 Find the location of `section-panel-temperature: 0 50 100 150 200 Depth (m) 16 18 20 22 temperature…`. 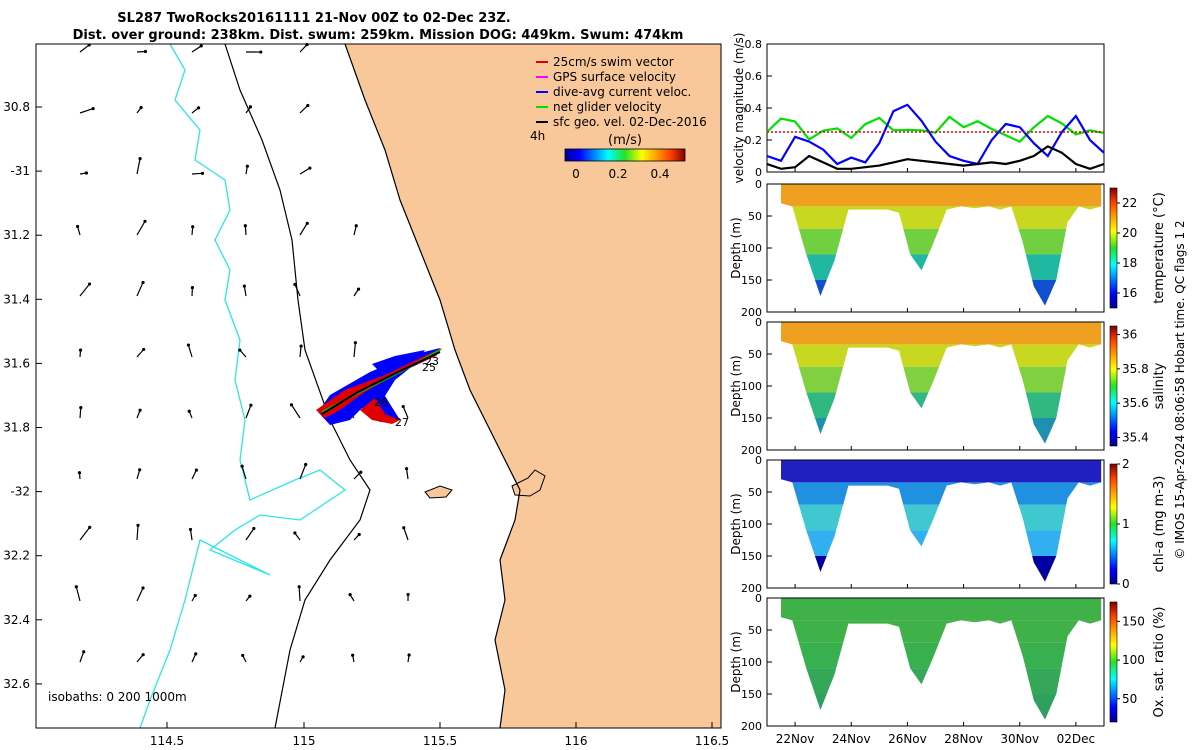

section-panel-temperature: 0 50 100 150 200 Depth (m) 16 18 20 22 temperature… is located at coordinates (948, 248).